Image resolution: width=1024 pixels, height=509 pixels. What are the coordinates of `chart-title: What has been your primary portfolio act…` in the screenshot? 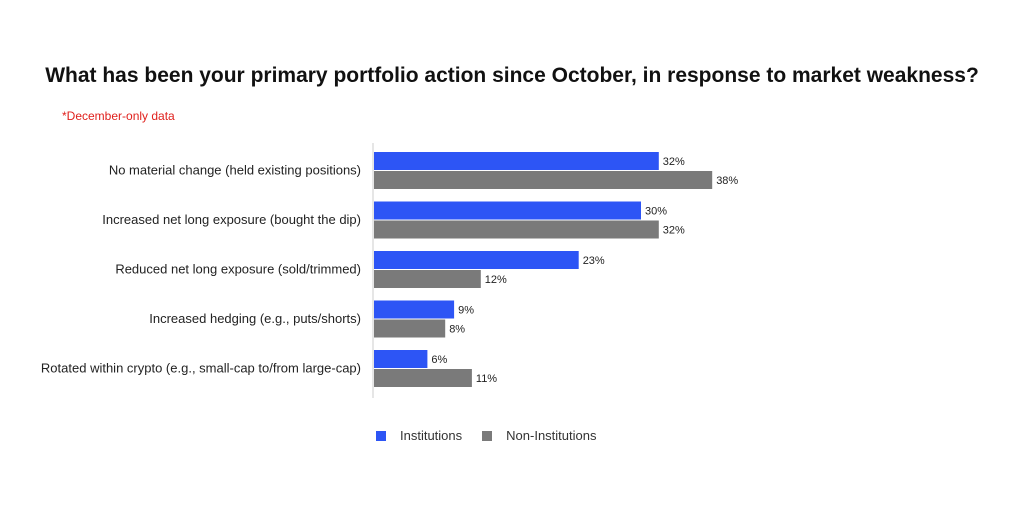 It's located at (512, 75).